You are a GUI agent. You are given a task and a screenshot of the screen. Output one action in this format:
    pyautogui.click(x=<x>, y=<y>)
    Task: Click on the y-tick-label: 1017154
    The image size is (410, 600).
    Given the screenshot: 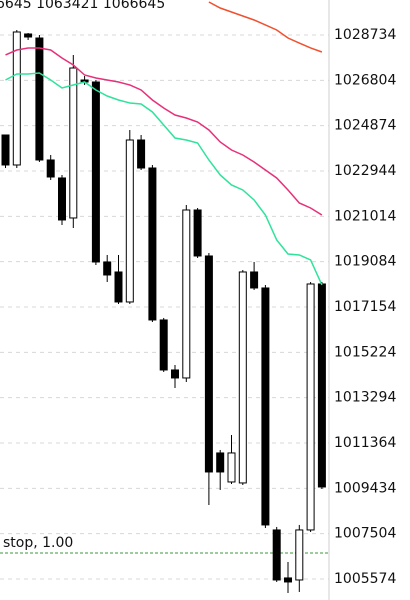 What is the action you would take?
    pyautogui.click(x=365, y=307)
    